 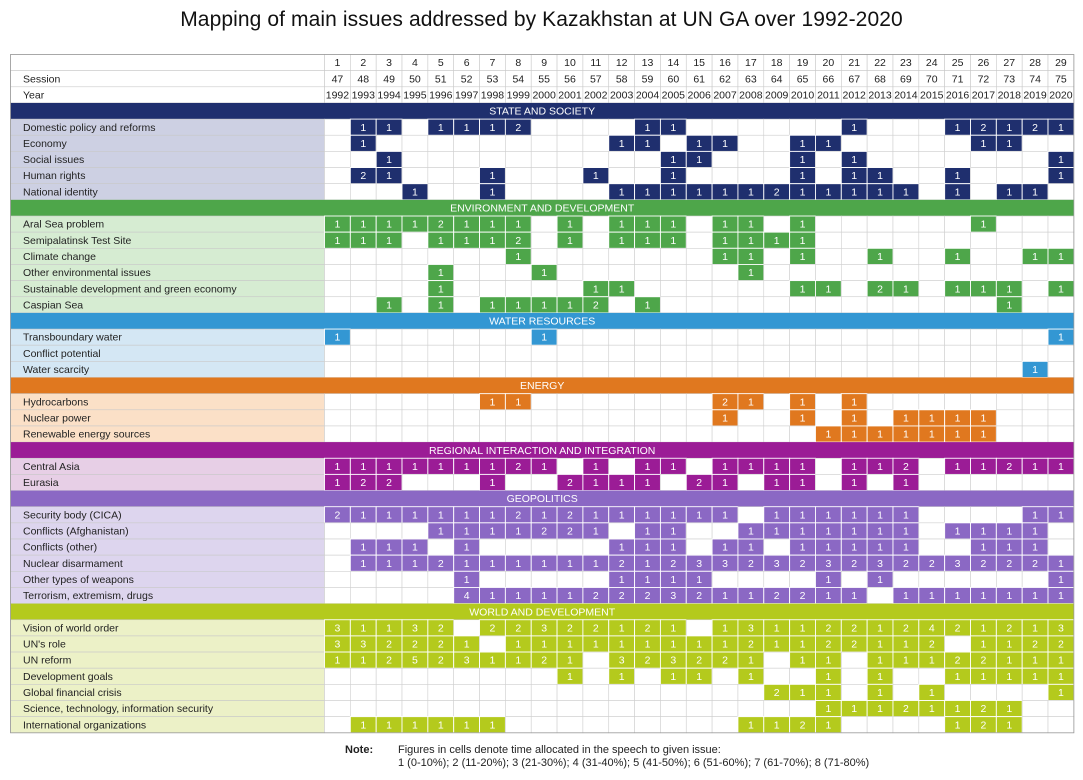 I want to click on session-number: 63, so click(x=751, y=79).